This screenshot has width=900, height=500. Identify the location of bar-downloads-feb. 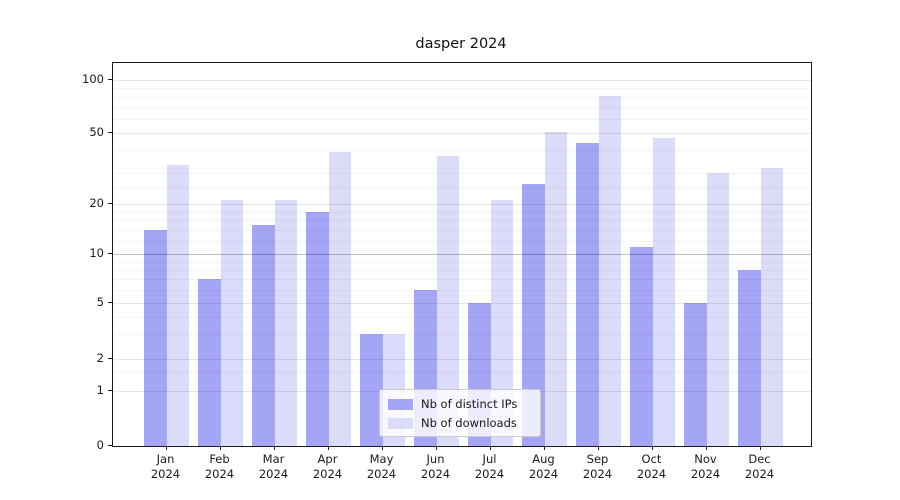
(231, 323).